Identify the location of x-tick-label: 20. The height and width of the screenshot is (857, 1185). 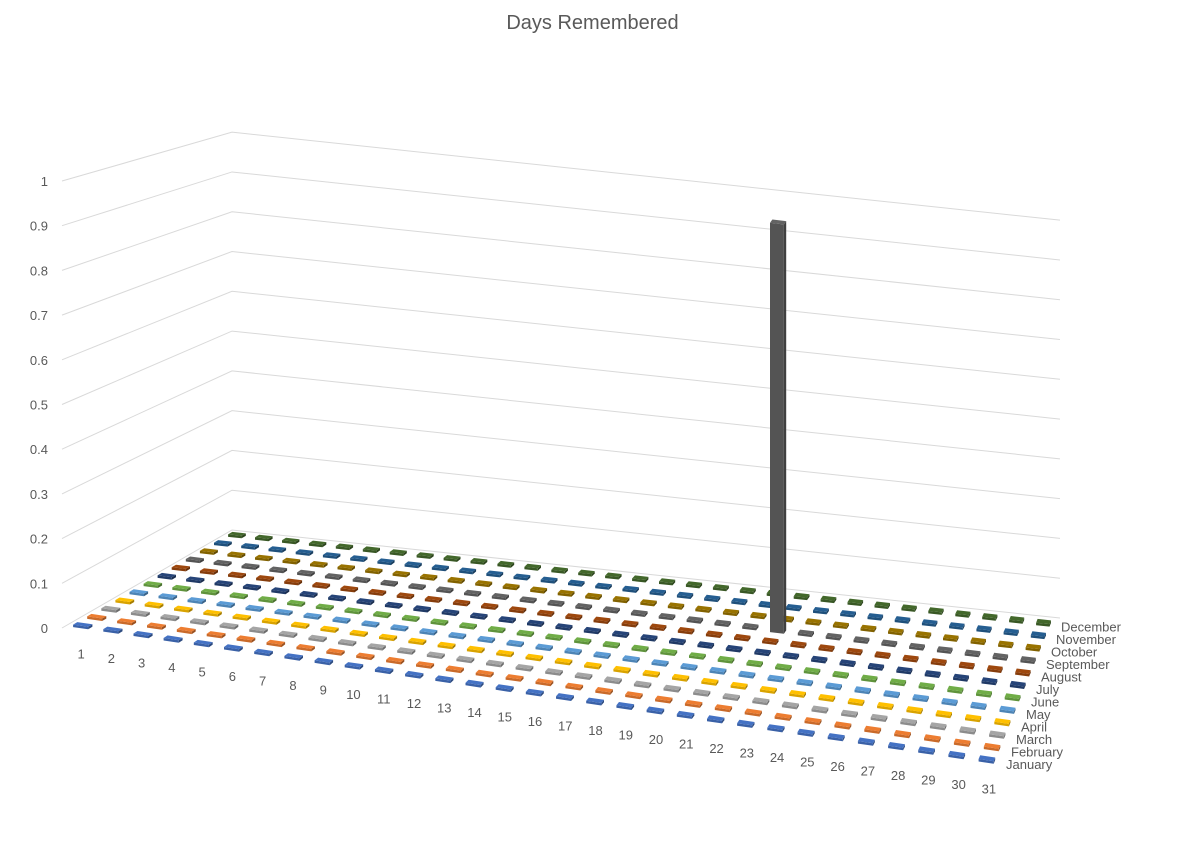
(656, 739).